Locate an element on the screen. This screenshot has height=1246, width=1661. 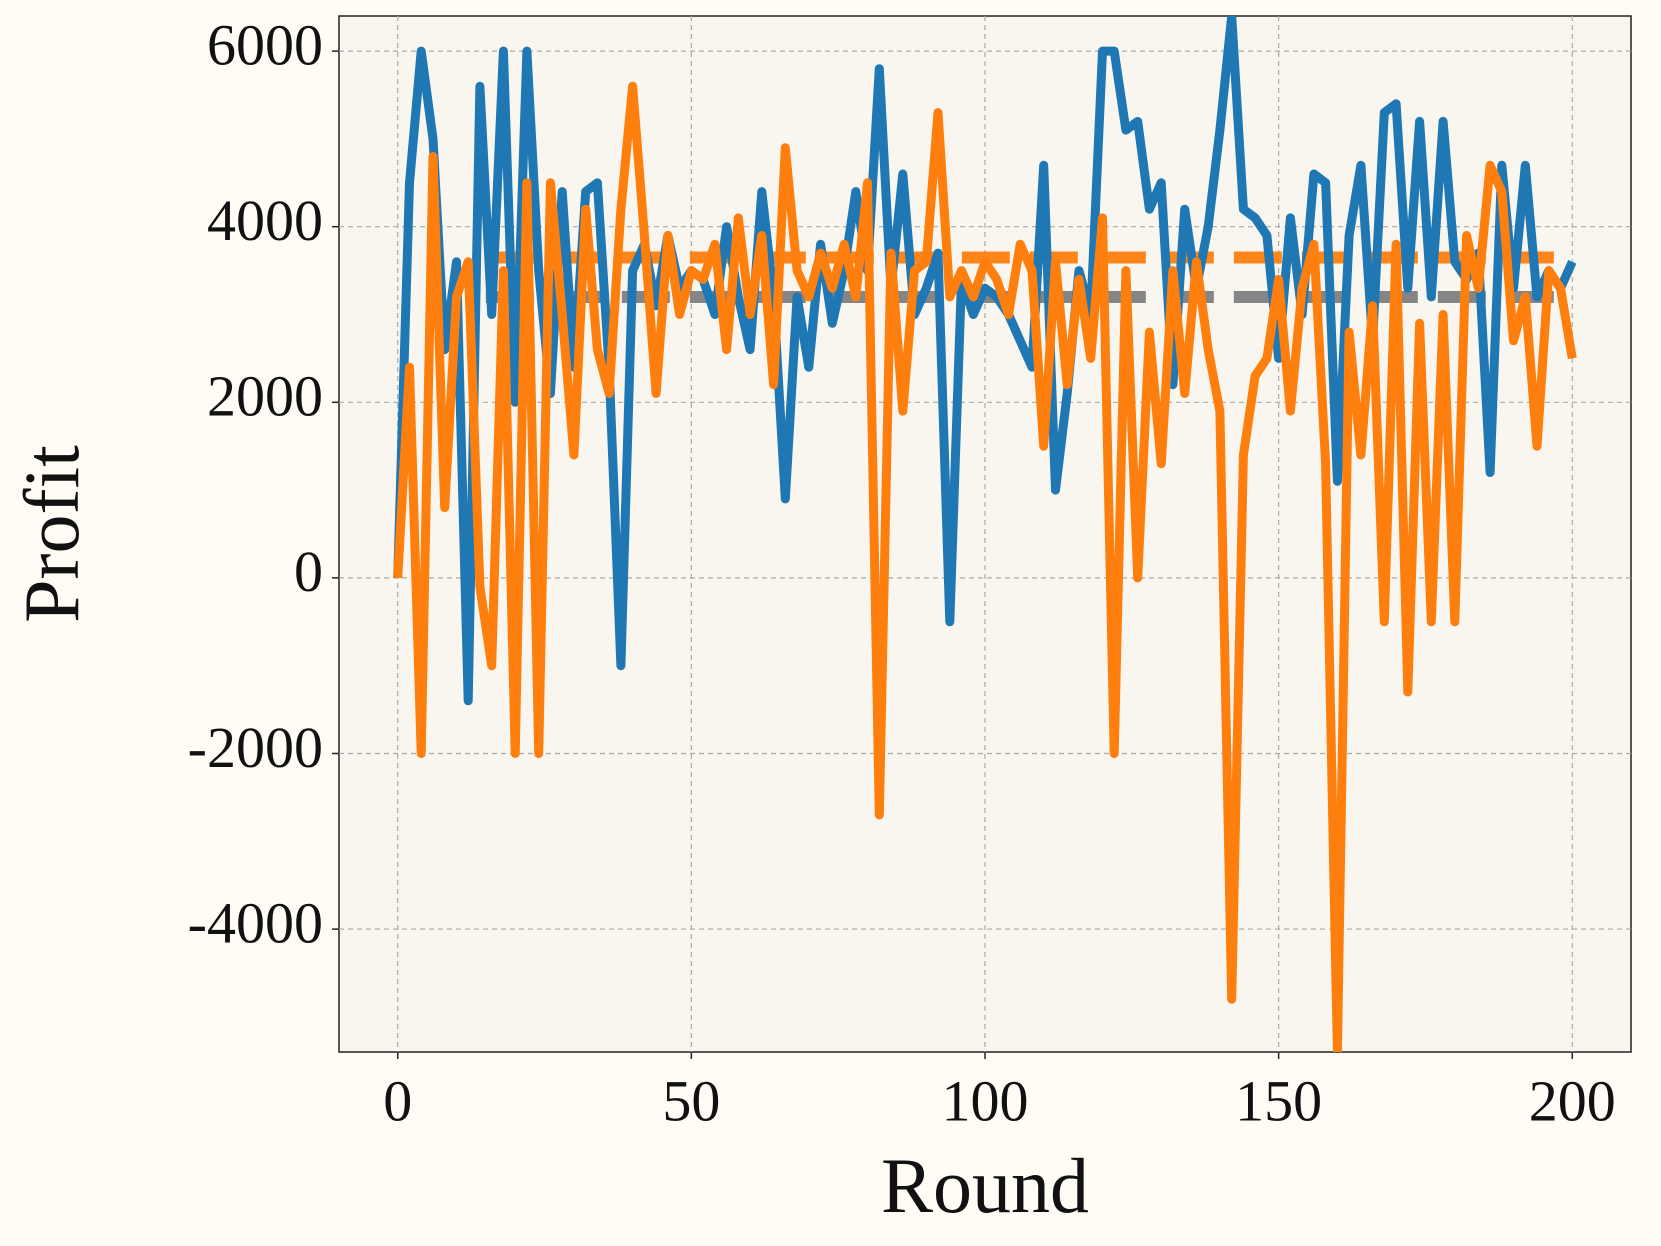
x-tick-label: 100 is located at coordinates (985, 1100).